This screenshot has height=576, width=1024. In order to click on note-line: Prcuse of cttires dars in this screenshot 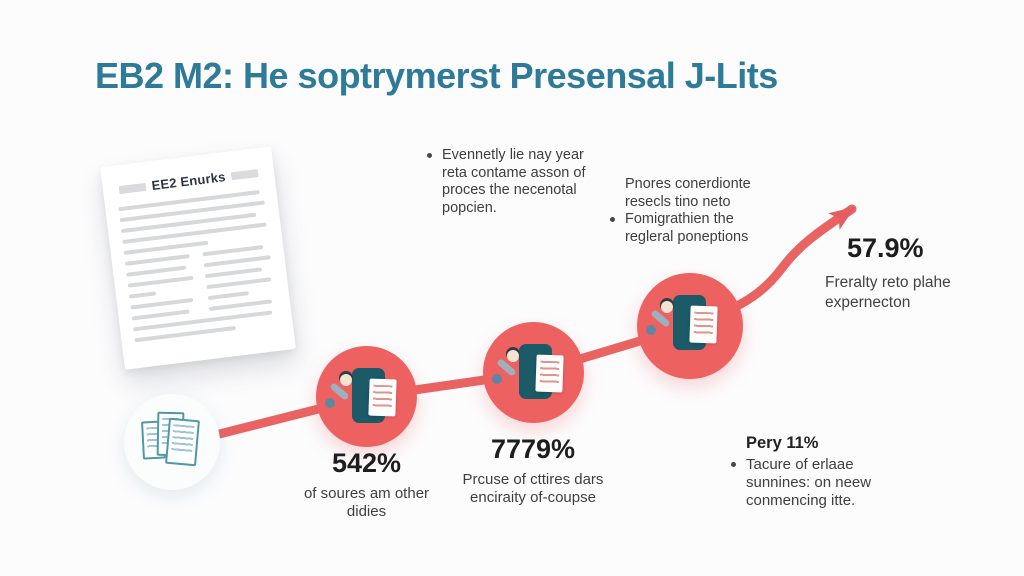, I will do `click(533, 479)`.